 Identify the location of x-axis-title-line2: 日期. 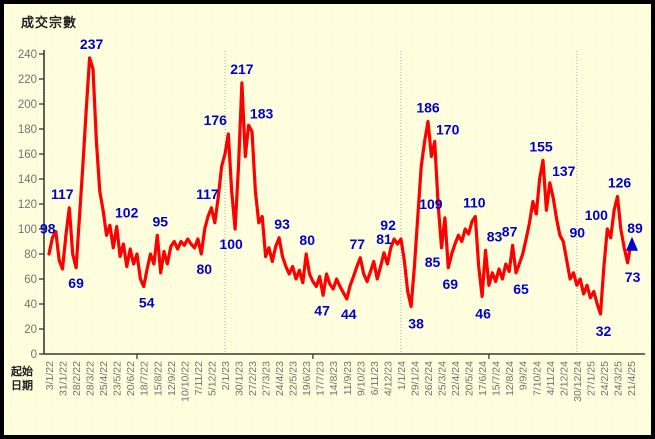
(22, 386).